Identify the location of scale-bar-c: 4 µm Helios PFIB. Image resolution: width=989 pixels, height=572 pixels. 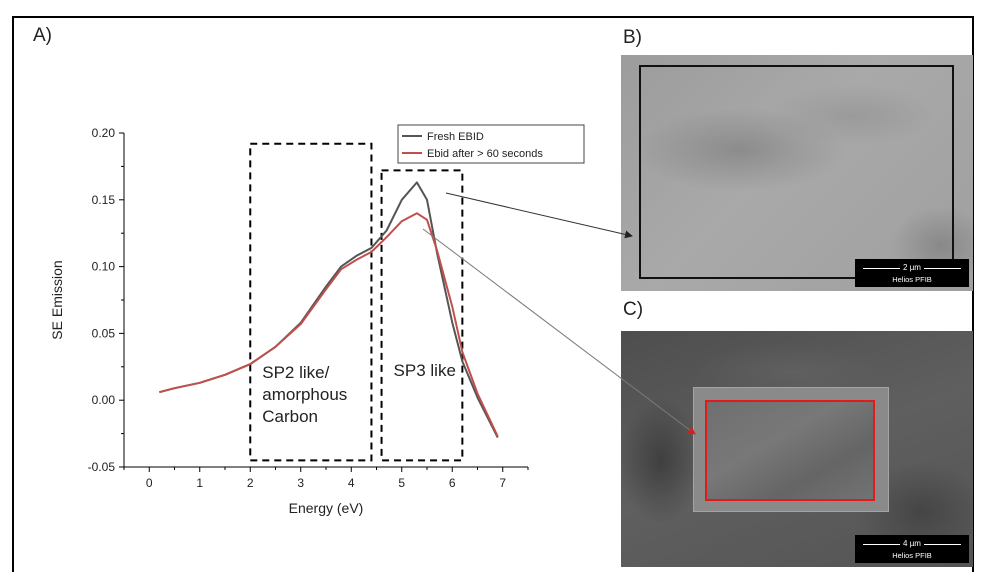
(912, 549).